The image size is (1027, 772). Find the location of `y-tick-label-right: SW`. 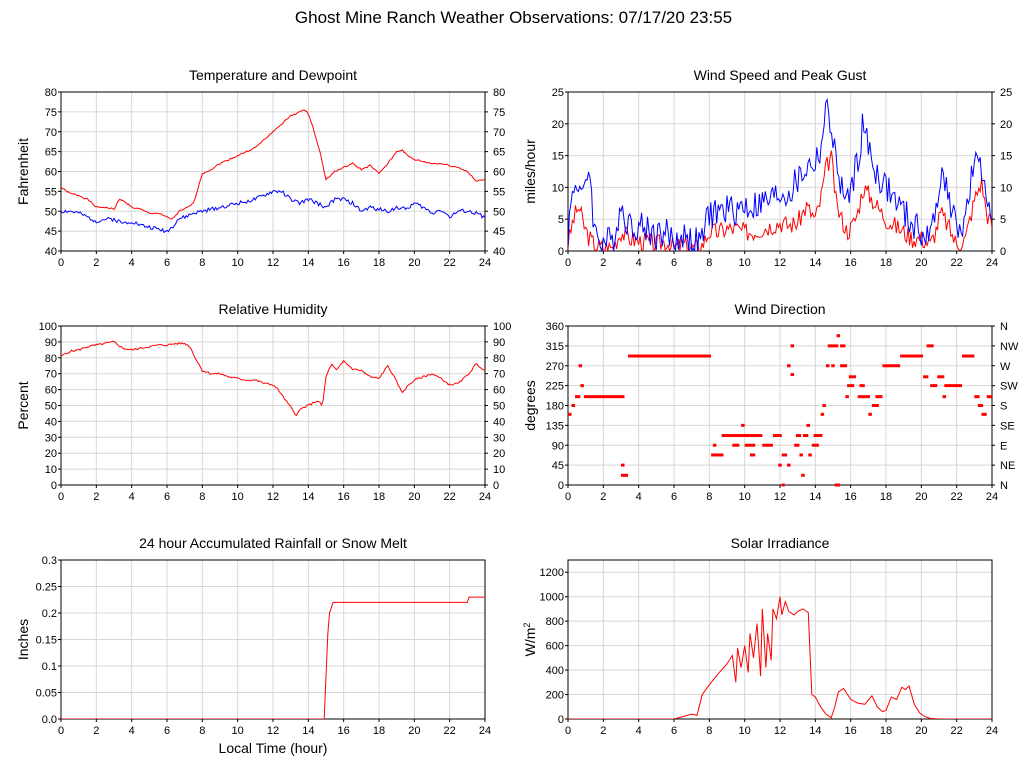

y-tick-label-right: SW is located at coordinates (1009, 387).